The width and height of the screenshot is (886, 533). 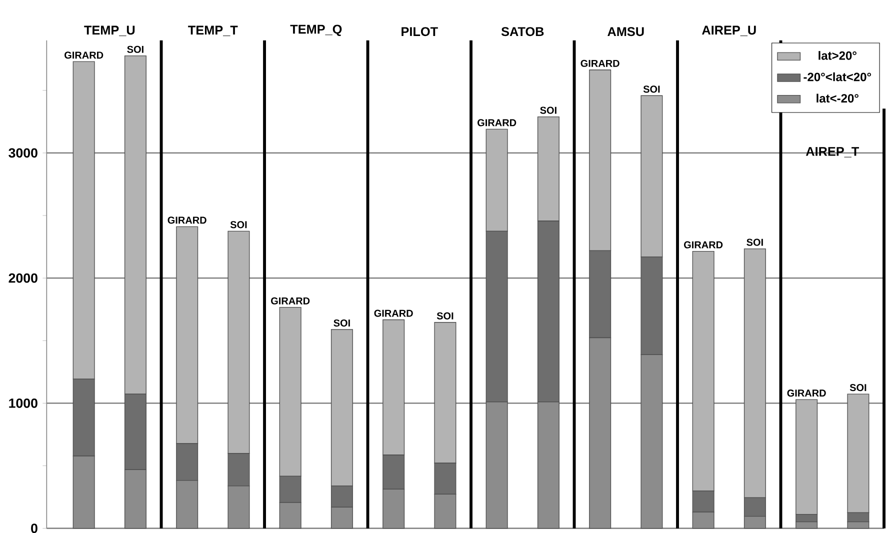 I want to click on text: SATOB, so click(x=522, y=31).